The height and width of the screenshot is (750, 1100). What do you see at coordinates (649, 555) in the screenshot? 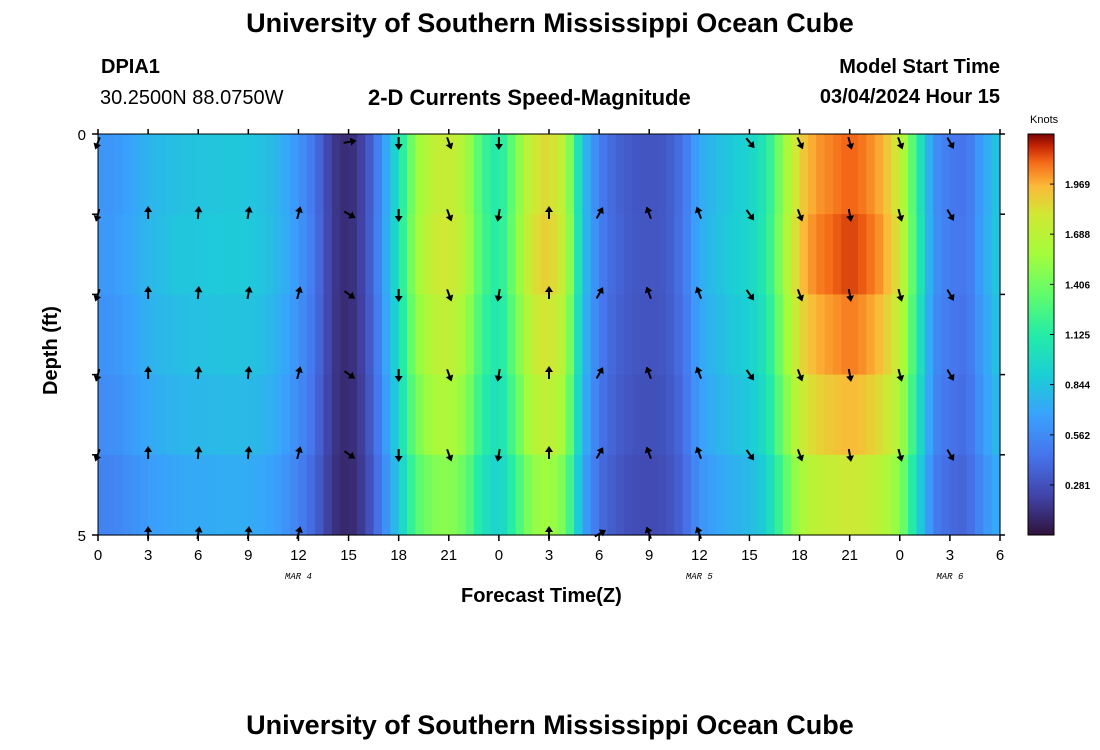
I see `x-tick-label: 9` at bounding box center [649, 555].